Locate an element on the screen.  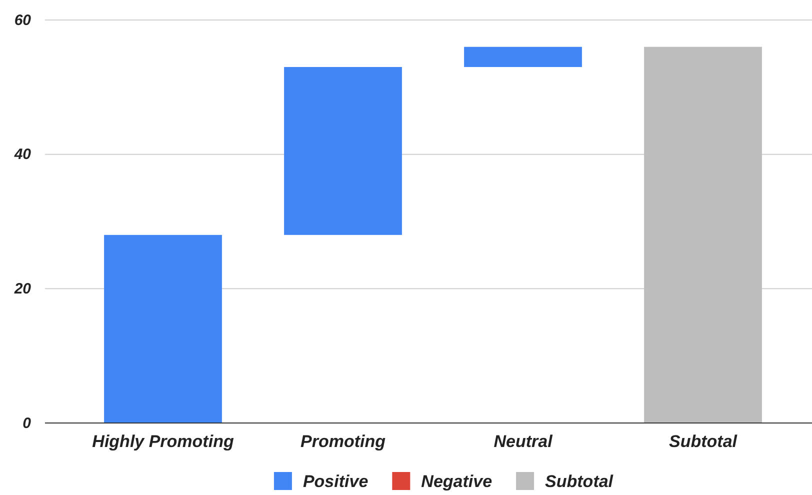
x-tick-label: Neutral is located at coordinates (524, 442).